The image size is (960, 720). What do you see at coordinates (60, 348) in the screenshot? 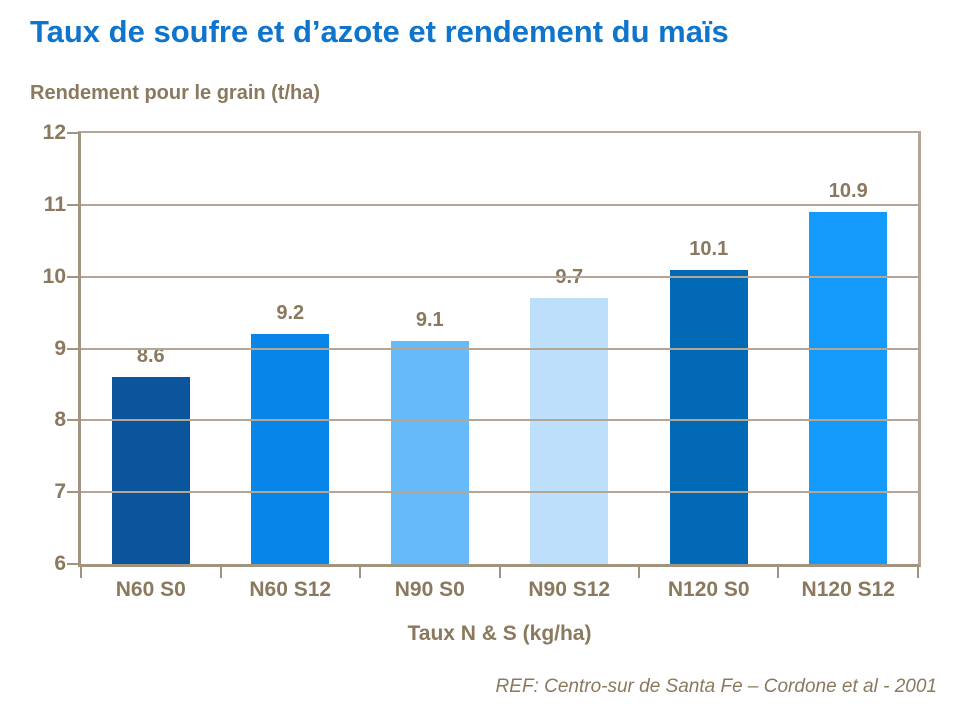
I see `y-tick-label: 9` at bounding box center [60, 348].